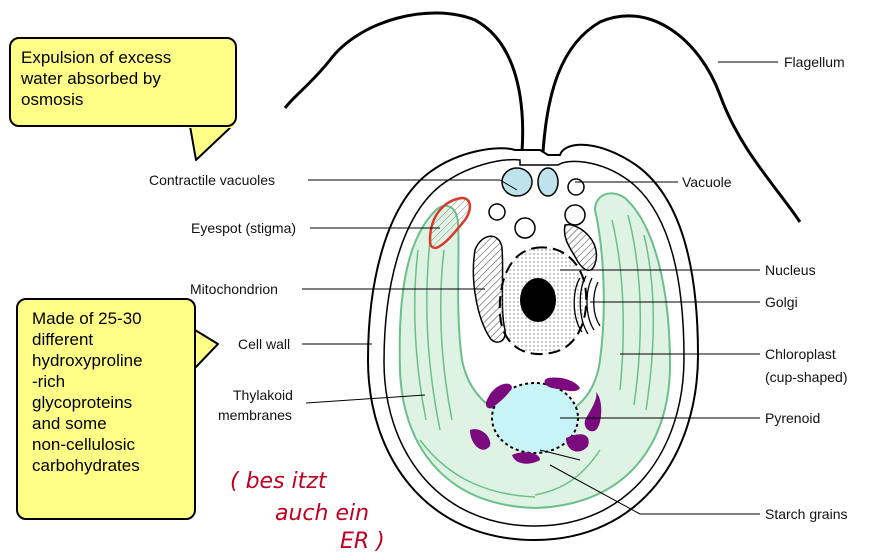 This screenshot has height=554, width=893. Describe the element at coordinates (814, 62) in the screenshot. I see `label-flagellum: Flagellum` at that location.